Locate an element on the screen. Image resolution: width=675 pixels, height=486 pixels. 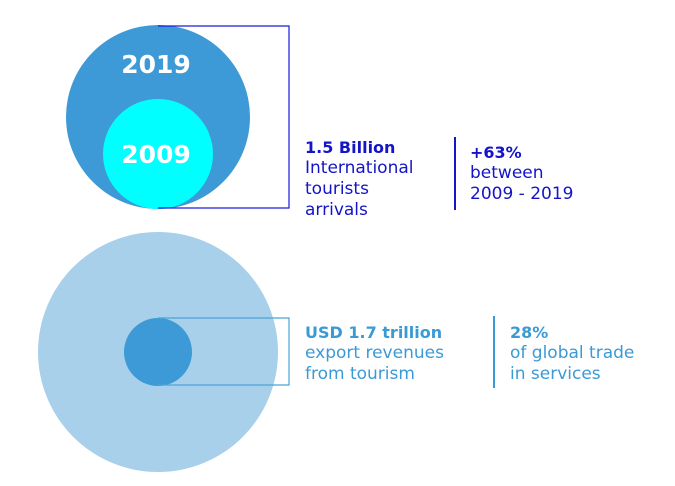
divider-bottom is located at coordinates (494, 352).